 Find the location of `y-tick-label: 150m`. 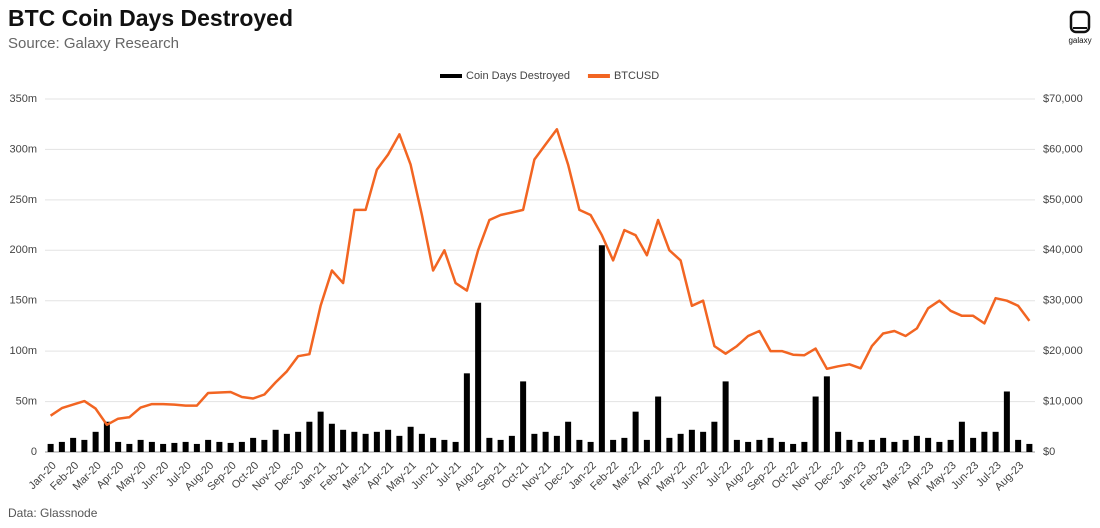

y-tick-label: 150m is located at coordinates (23, 301).